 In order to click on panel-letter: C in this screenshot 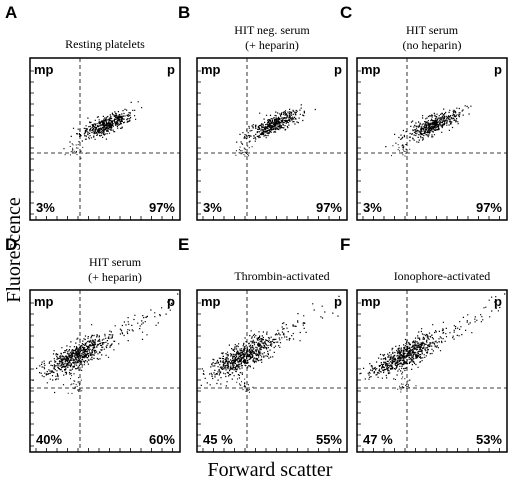, I will do `click(346, 12)`.